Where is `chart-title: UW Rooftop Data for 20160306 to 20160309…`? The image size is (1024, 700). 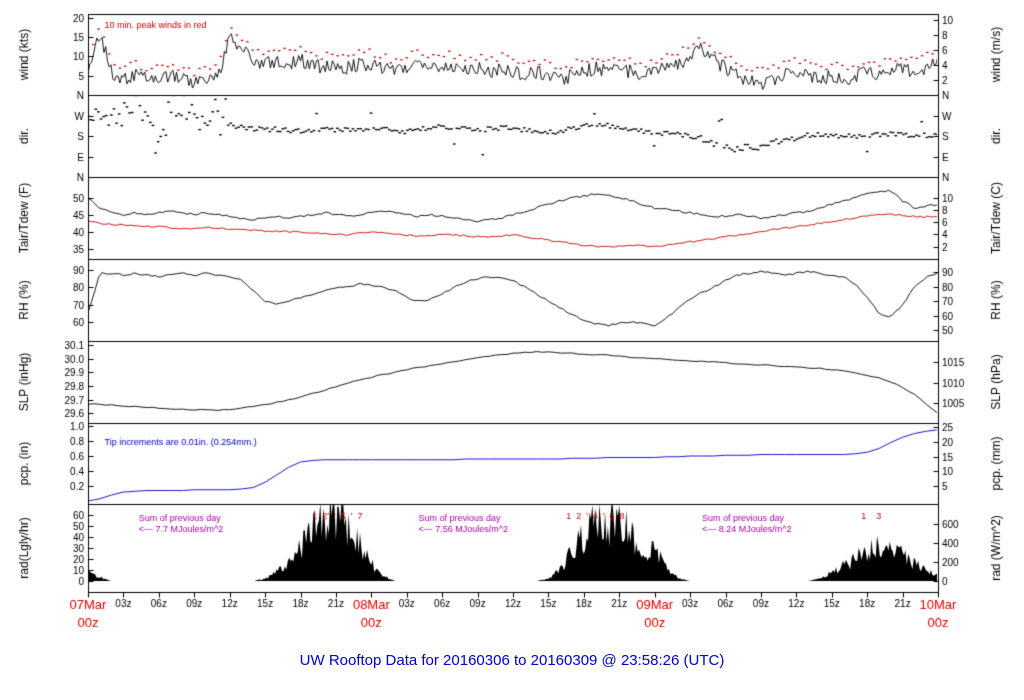
chart-title: UW Rooftop Data for 20160306 to 20160309… is located at coordinates (512, 660).